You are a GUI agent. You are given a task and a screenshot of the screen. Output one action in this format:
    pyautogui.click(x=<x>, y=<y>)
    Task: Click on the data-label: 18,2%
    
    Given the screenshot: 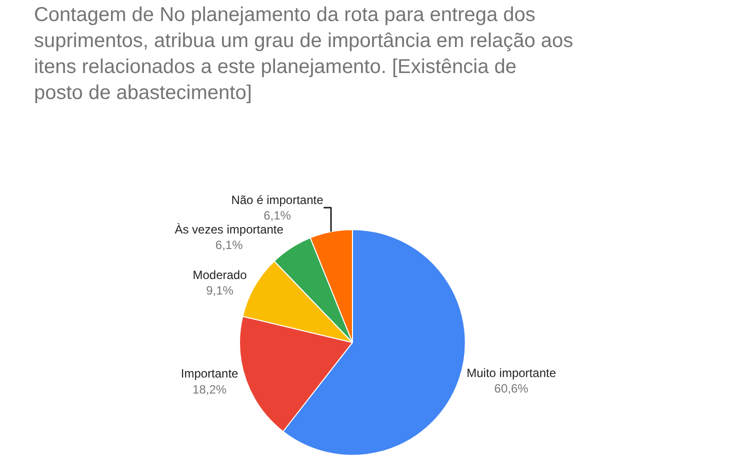 What is the action you would take?
    pyautogui.click(x=209, y=389)
    